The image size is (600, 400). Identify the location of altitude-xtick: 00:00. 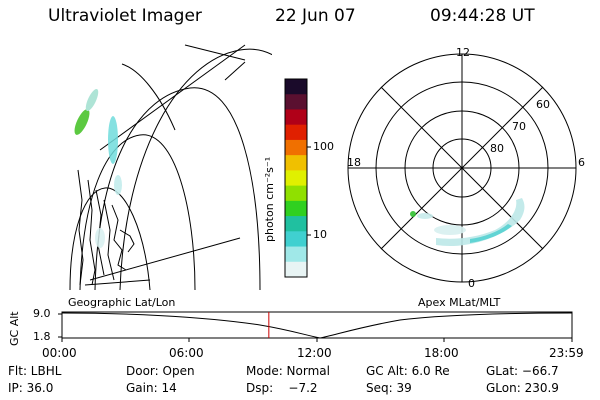
(59, 353).